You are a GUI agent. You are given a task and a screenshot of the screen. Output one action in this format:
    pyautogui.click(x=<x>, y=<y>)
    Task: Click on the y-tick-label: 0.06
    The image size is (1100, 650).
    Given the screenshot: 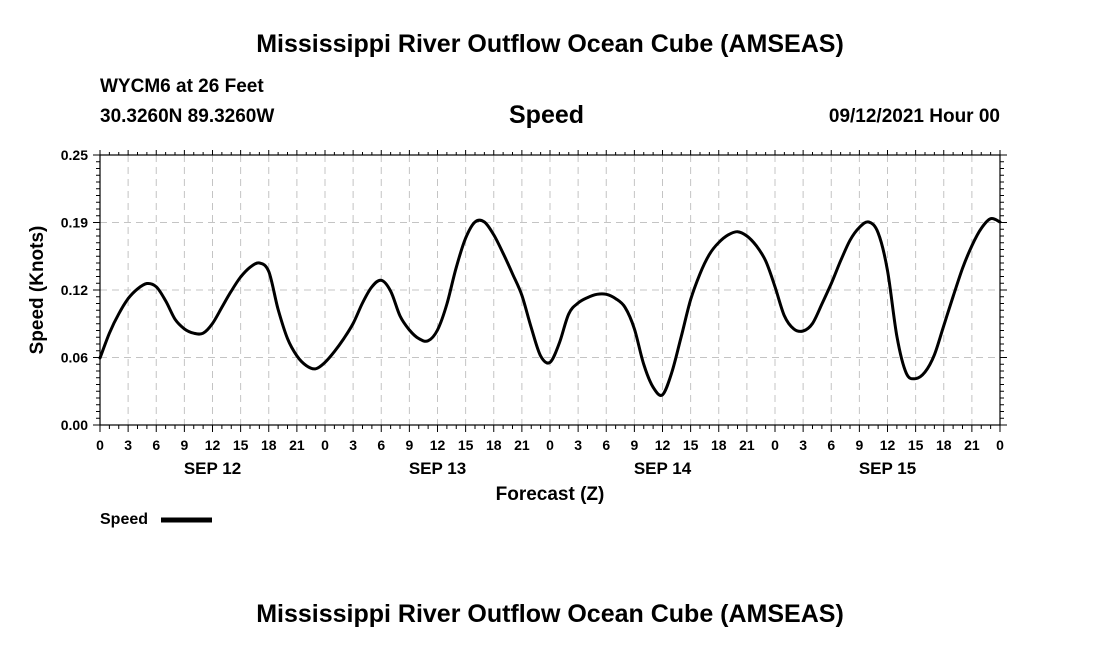 What is the action you would take?
    pyautogui.click(x=74, y=358)
    